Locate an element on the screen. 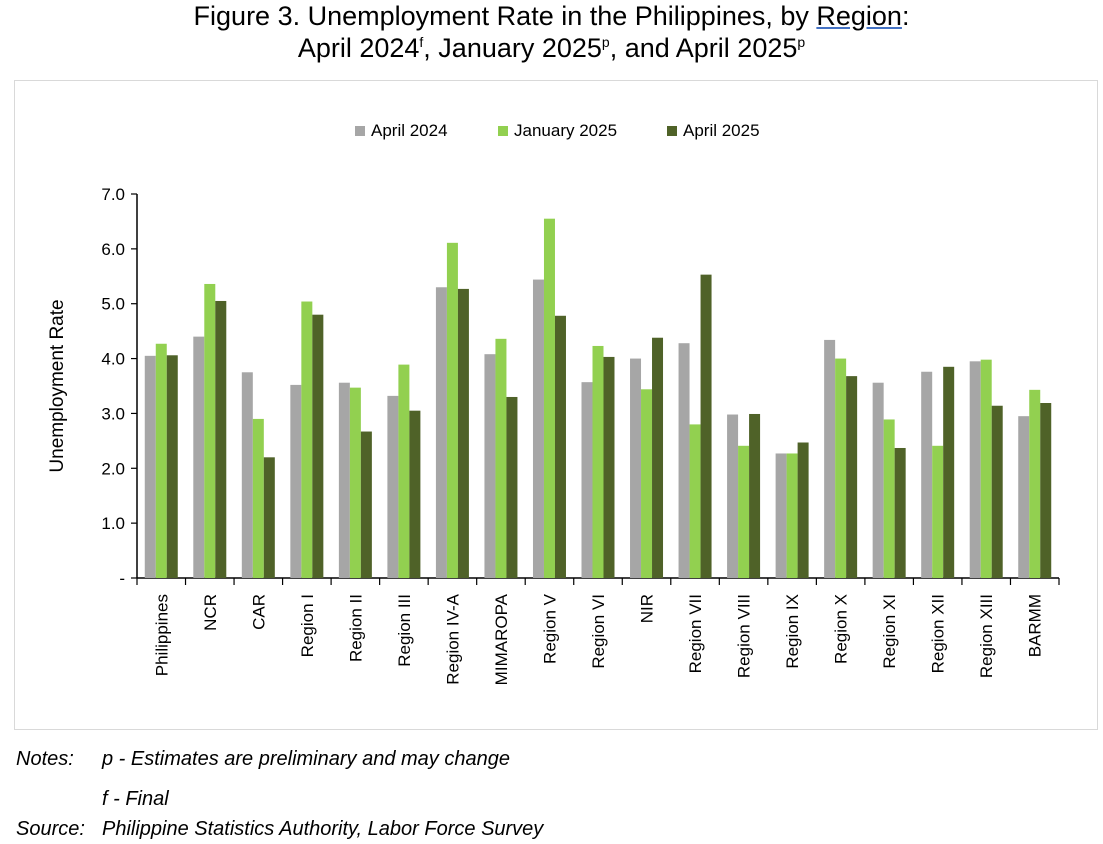 This screenshot has width=1103, height=844. source-label: Source: is located at coordinates (50, 829).